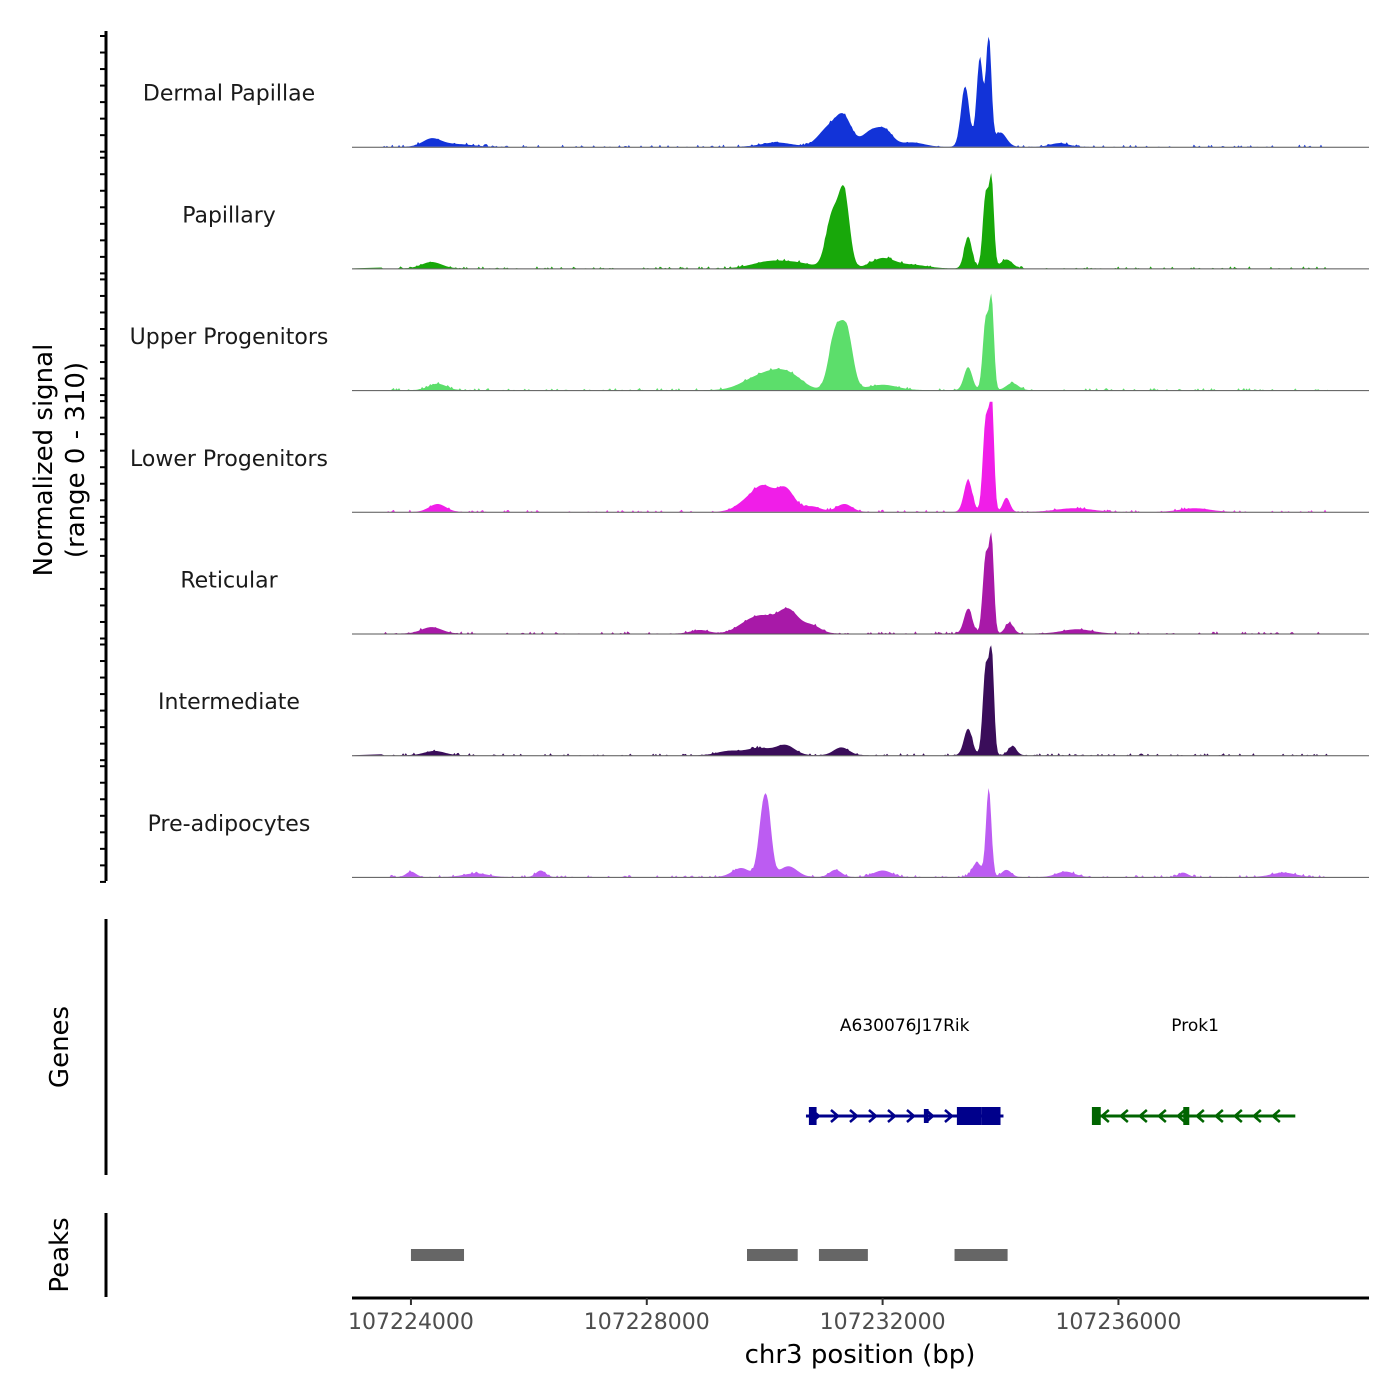 Image resolution: width=1400 pixels, height=1400 pixels. What do you see at coordinates (229, 215) in the screenshot?
I see `track-label: Papillary` at bounding box center [229, 215].